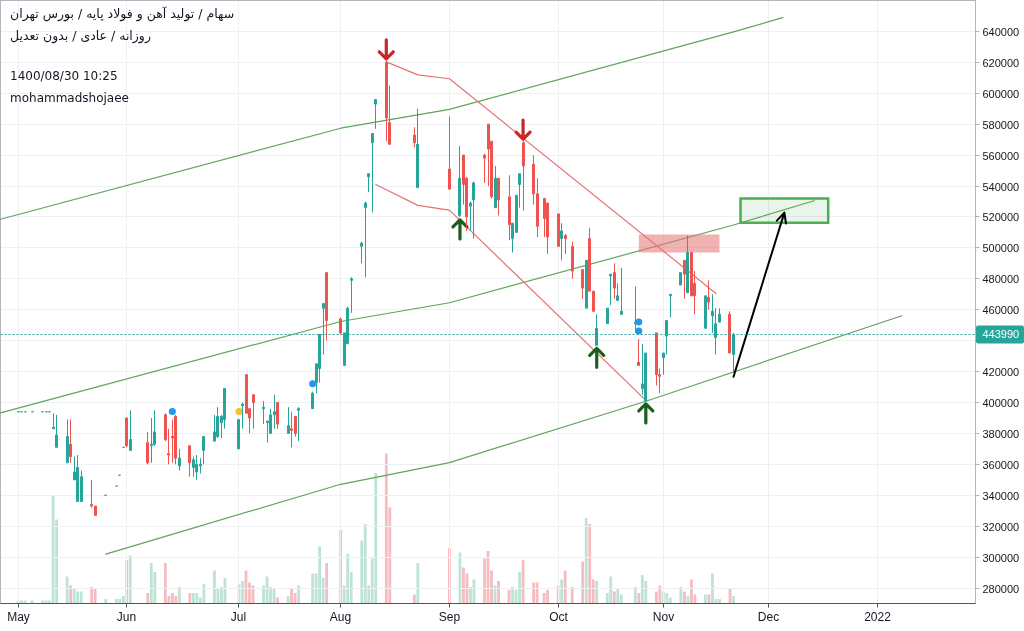 The width and height of the screenshot is (1024, 631). What do you see at coordinates (1001, 526) in the screenshot?
I see `y-tick-label: 320000` at bounding box center [1001, 526].